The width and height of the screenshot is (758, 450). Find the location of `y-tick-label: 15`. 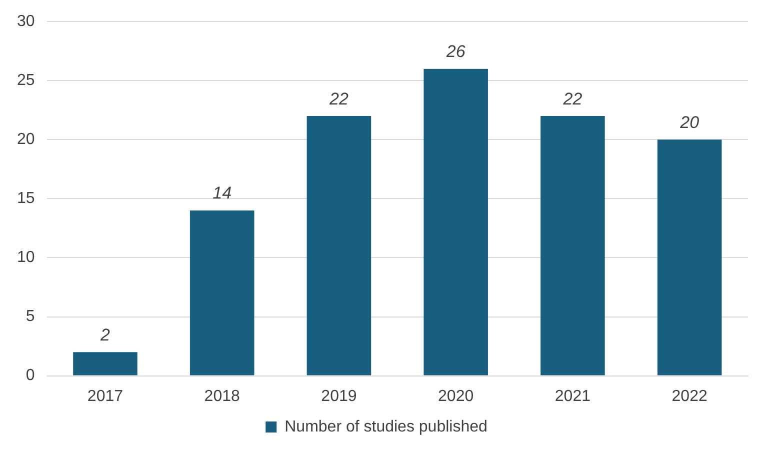

y-tick-label: 15 is located at coordinates (26, 199).